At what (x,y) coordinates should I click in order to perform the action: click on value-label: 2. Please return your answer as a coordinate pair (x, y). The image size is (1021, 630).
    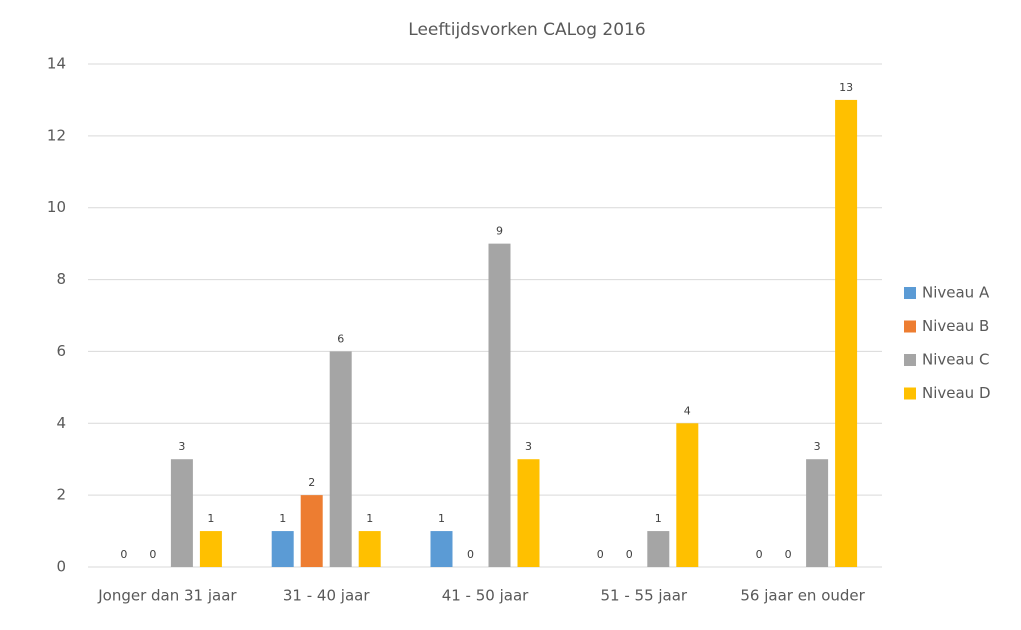
    Looking at the image, I should click on (311, 482).